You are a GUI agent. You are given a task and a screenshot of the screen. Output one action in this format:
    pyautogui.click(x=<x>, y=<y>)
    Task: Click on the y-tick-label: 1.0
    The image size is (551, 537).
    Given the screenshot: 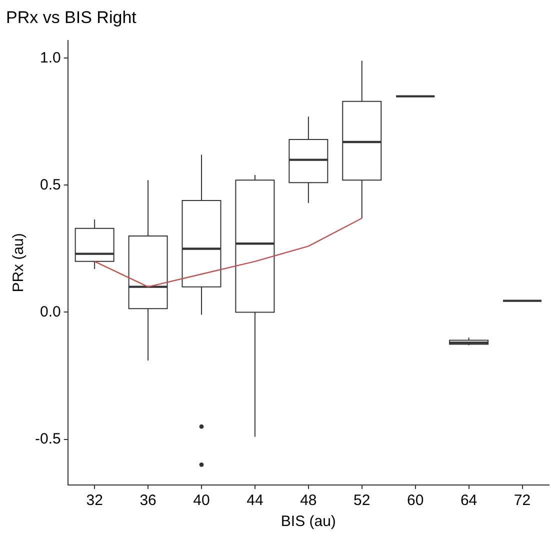 What is the action you would take?
    pyautogui.click(x=50, y=57)
    